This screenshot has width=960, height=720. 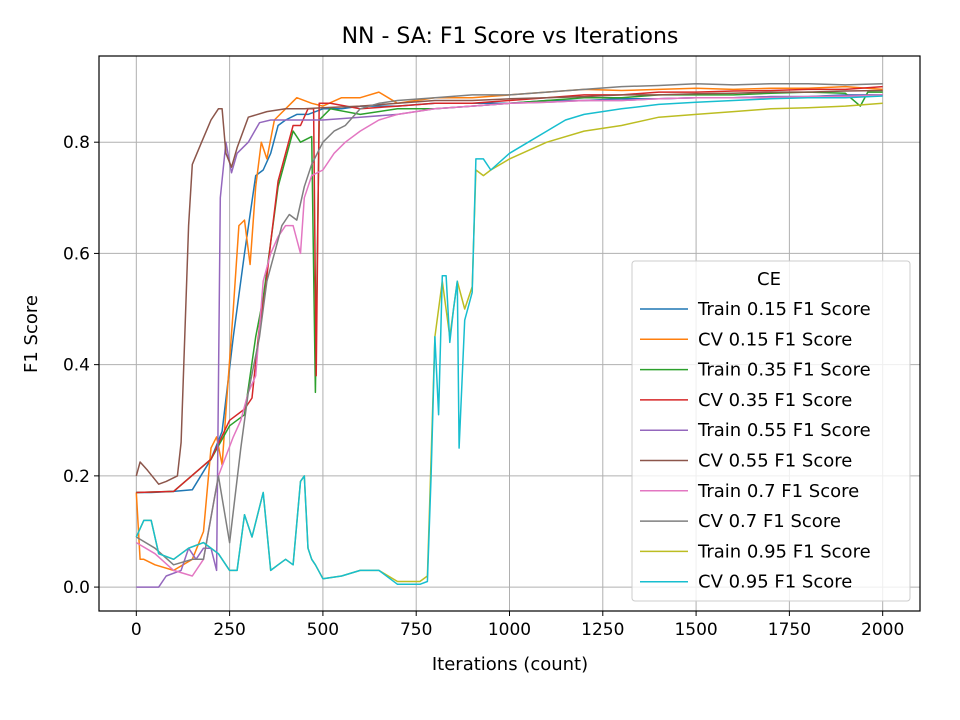 What do you see at coordinates (784, 370) in the screenshot?
I see `legend-entry-label: Train 0.35 F1 Score` at bounding box center [784, 370].